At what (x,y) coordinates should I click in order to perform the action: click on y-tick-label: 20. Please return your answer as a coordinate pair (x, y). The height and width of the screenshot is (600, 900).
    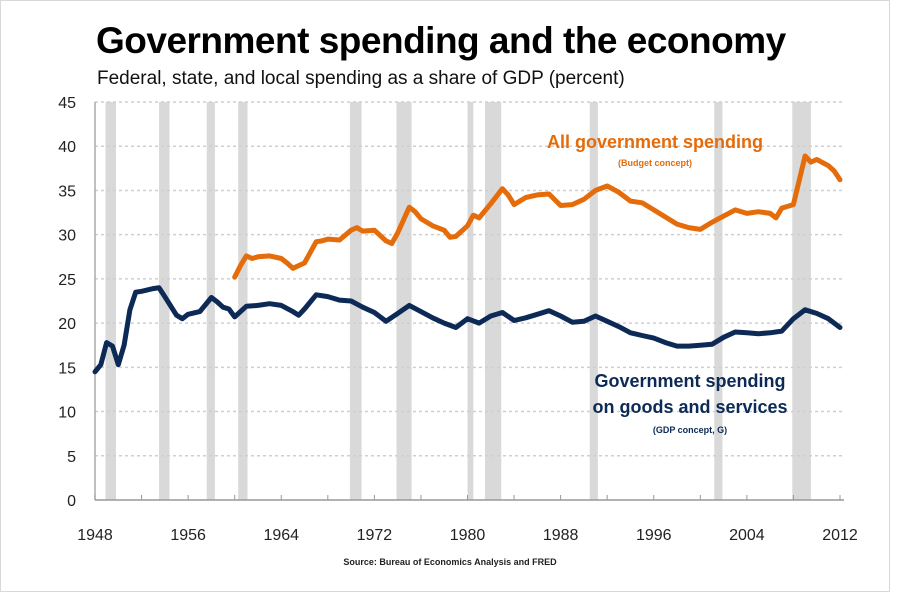
    Looking at the image, I should click on (67, 324).